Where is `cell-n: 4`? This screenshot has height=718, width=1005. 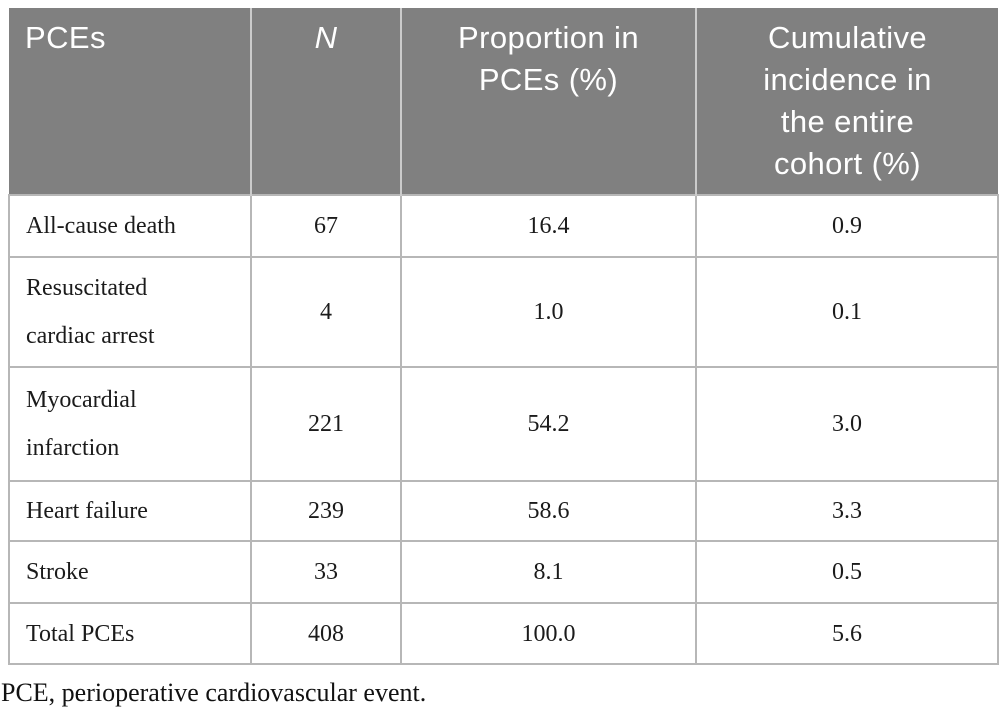 cell-n: 4 is located at coordinates (326, 312).